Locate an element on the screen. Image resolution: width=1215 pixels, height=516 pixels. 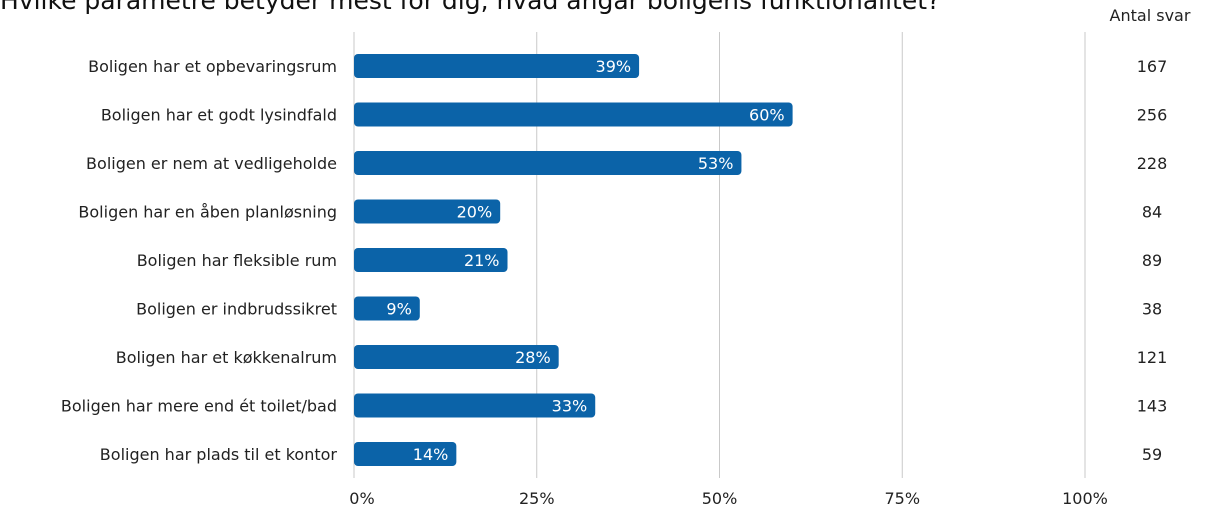
answer-count: 228 is located at coordinates (1152, 163).